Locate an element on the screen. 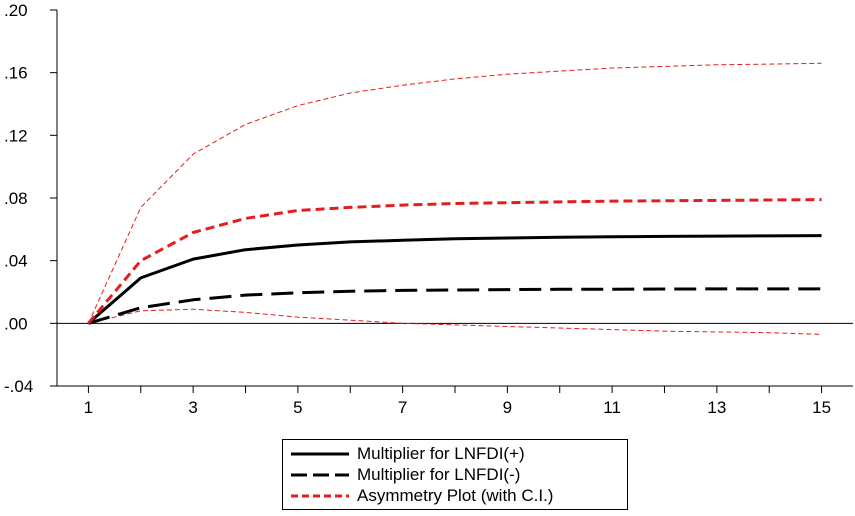 The height and width of the screenshot is (516, 855). x-tick-label: 1 is located at coordinates (88, 407).